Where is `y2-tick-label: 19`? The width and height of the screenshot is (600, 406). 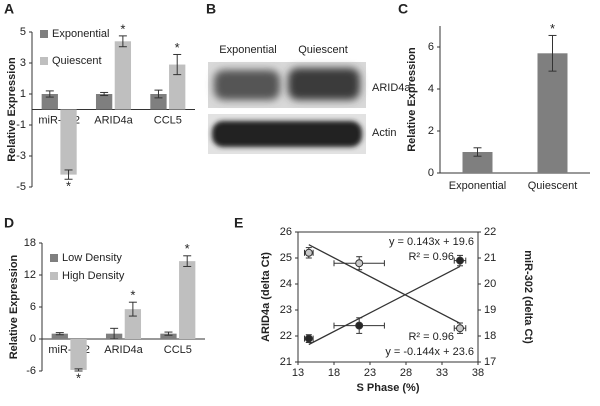
y2-tick-label: 19 is located at coordinates (490, 310).